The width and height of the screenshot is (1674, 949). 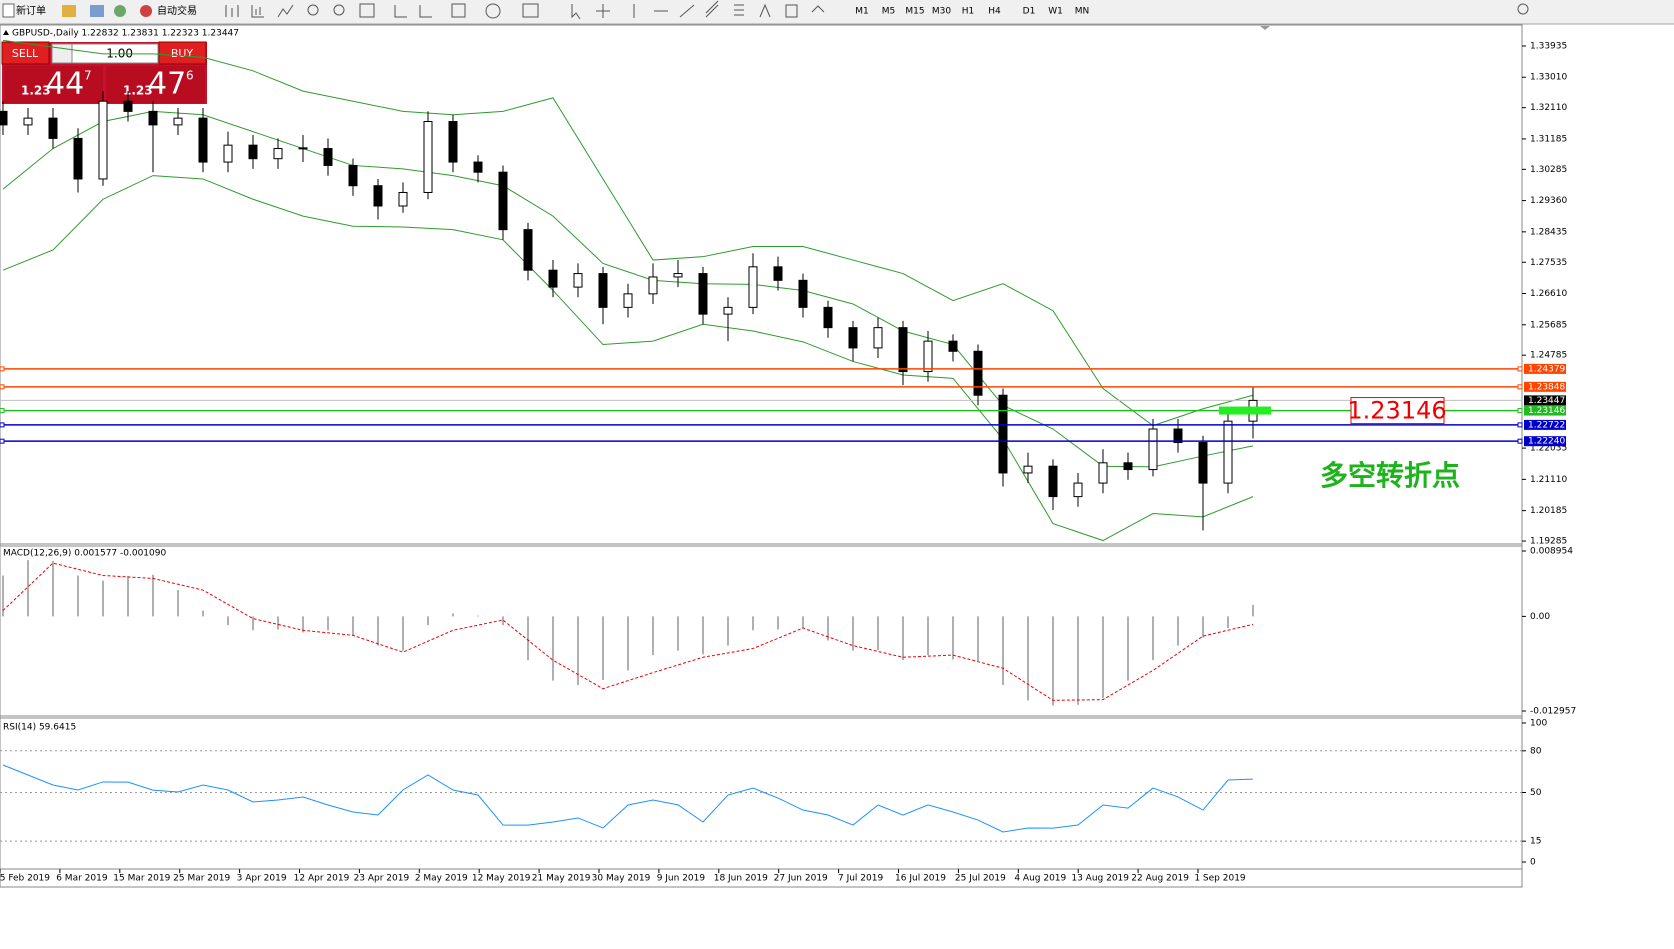 What do you see at coordinates (1082, 12) in the screenshot?
I see `timeframe-button: MN` at bounding box center [1082, 12].